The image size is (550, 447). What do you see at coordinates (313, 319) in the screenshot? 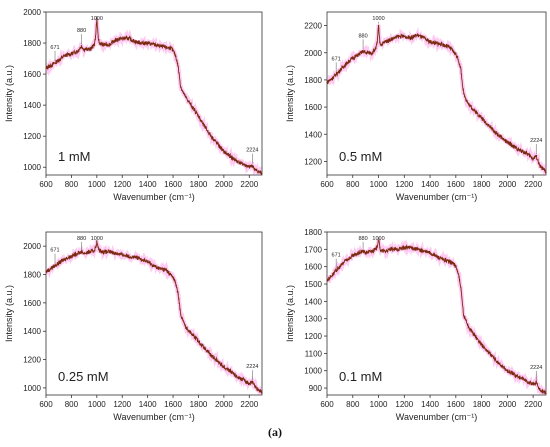
I see `y-tick-label: 1300` at bounding box center [313, 319].